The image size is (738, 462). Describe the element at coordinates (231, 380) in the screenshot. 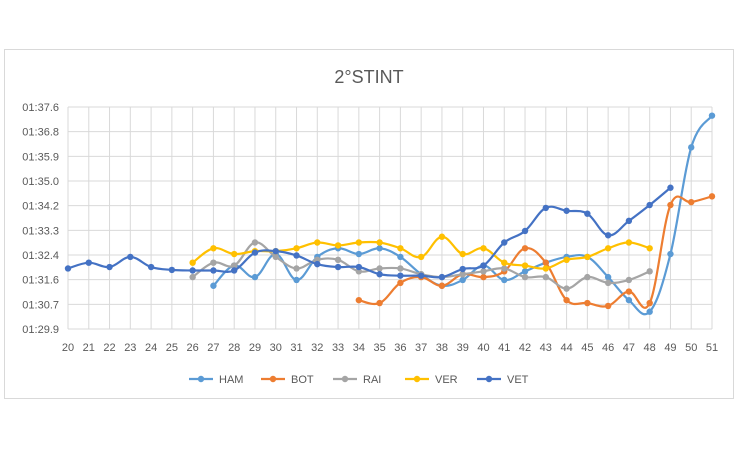

I see `legend-label: HAM` at that location.